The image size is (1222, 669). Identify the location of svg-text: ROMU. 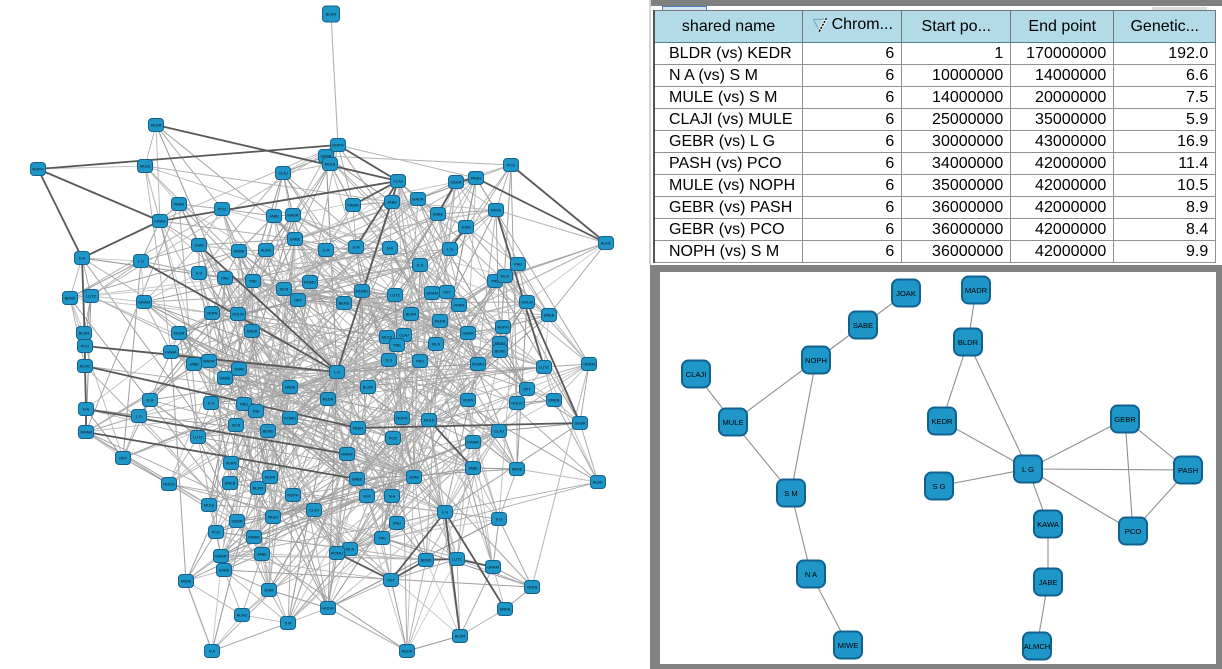
(337, 553).